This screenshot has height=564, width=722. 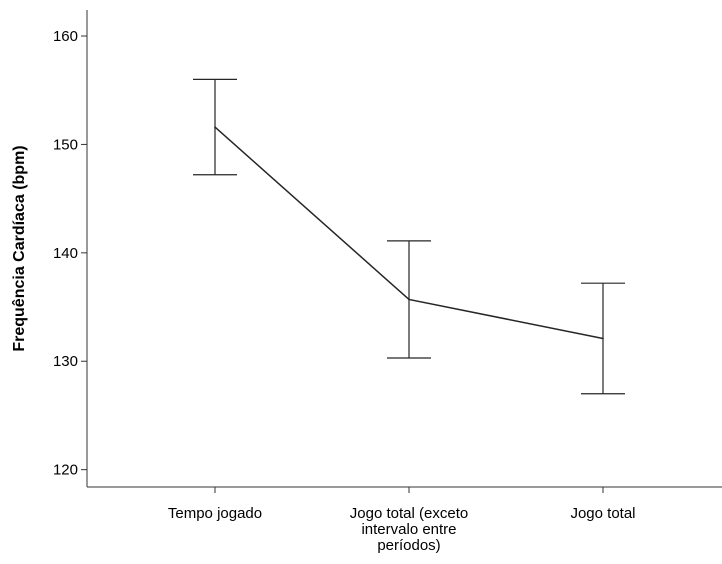 I want to click on y-axis-title: Frequência Cardíaca (bpm), so click(x=19, y=248).